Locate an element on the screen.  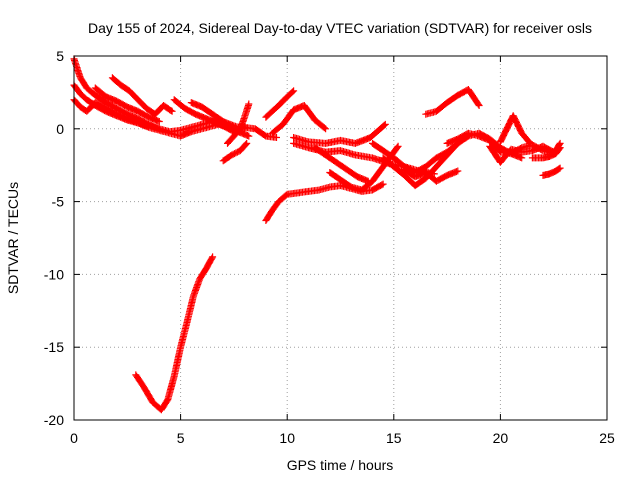
y-tick-label: -20 is located at coordinates (54, 420).